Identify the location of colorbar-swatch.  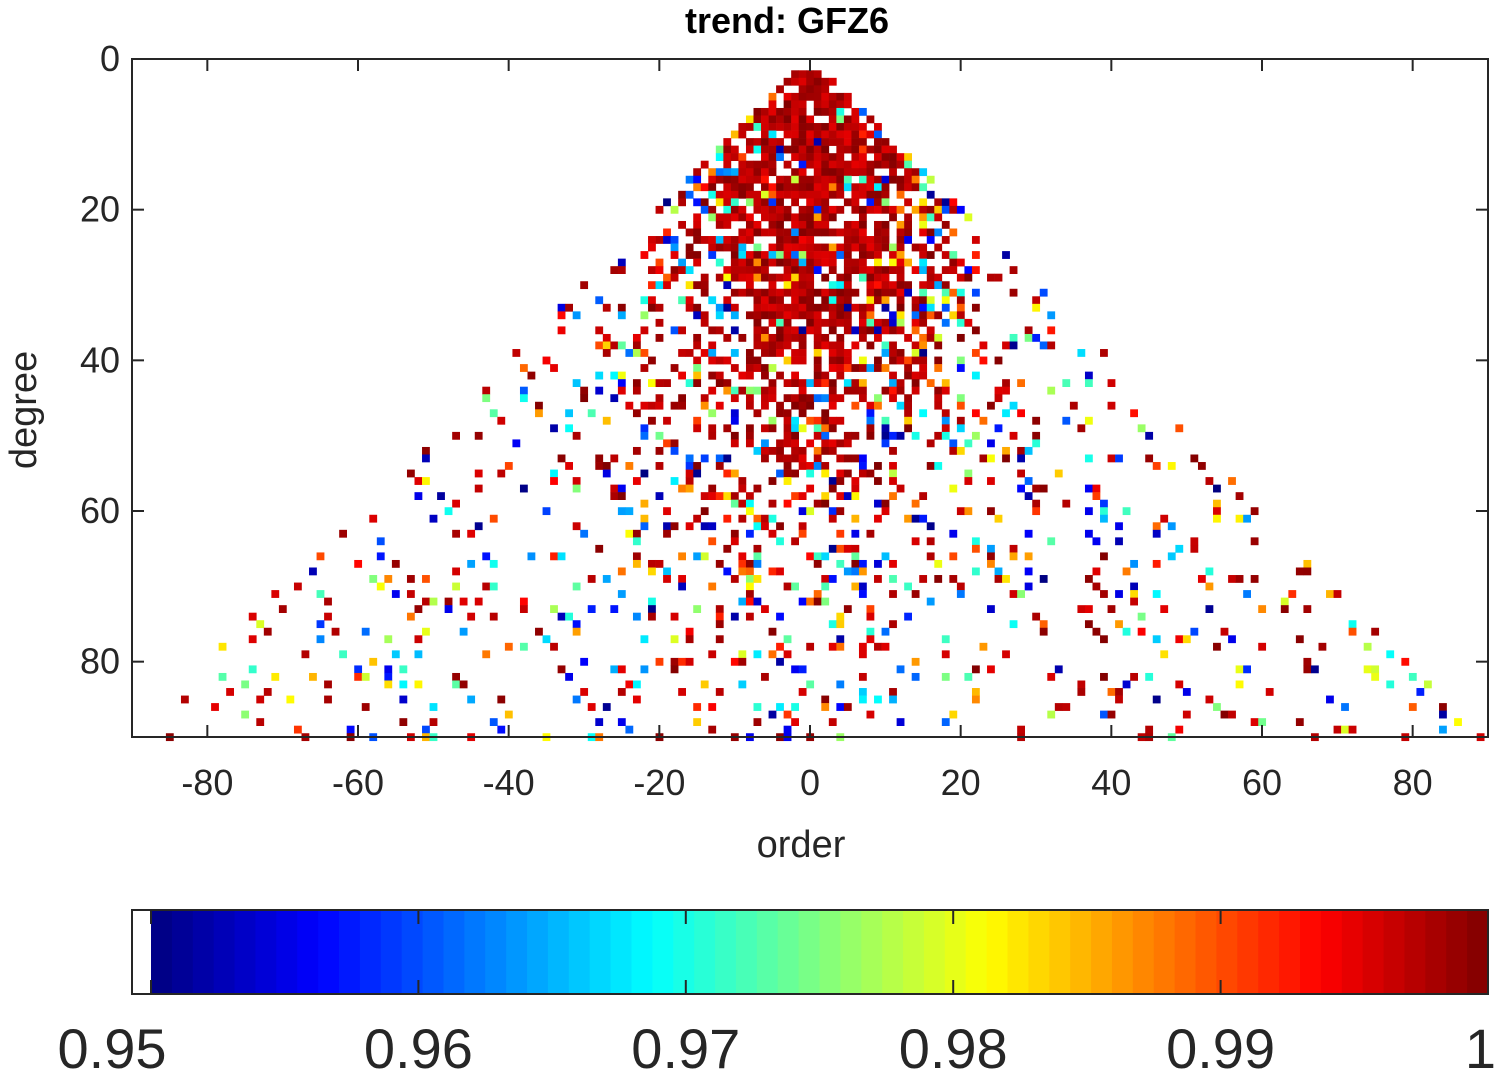
(454, 952).